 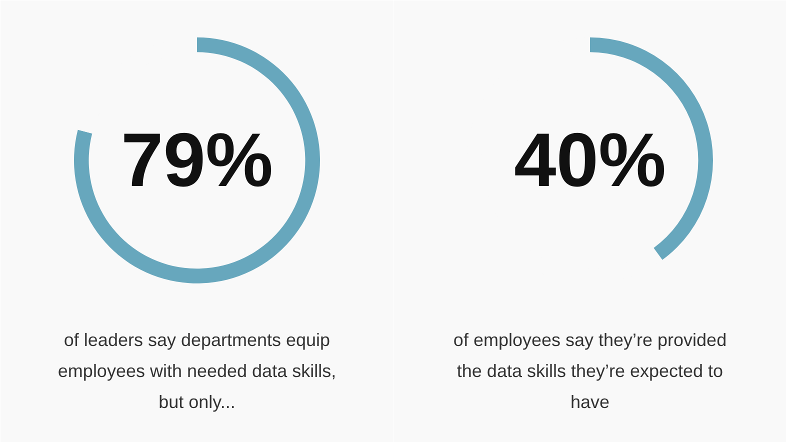 I want to click on data-label: 40%, so click(x=590, y=160).